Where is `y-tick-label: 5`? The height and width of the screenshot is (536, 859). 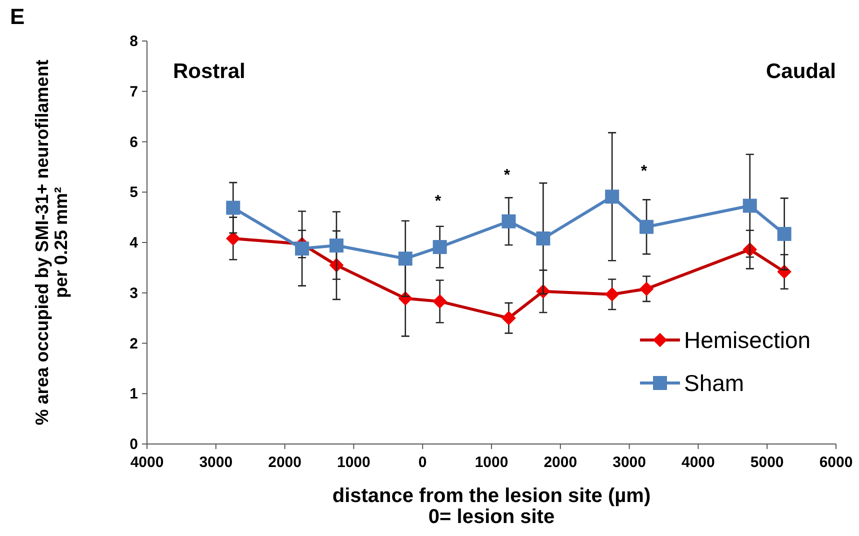
y-tick-label: 5 is located at coordinates (134, 193).